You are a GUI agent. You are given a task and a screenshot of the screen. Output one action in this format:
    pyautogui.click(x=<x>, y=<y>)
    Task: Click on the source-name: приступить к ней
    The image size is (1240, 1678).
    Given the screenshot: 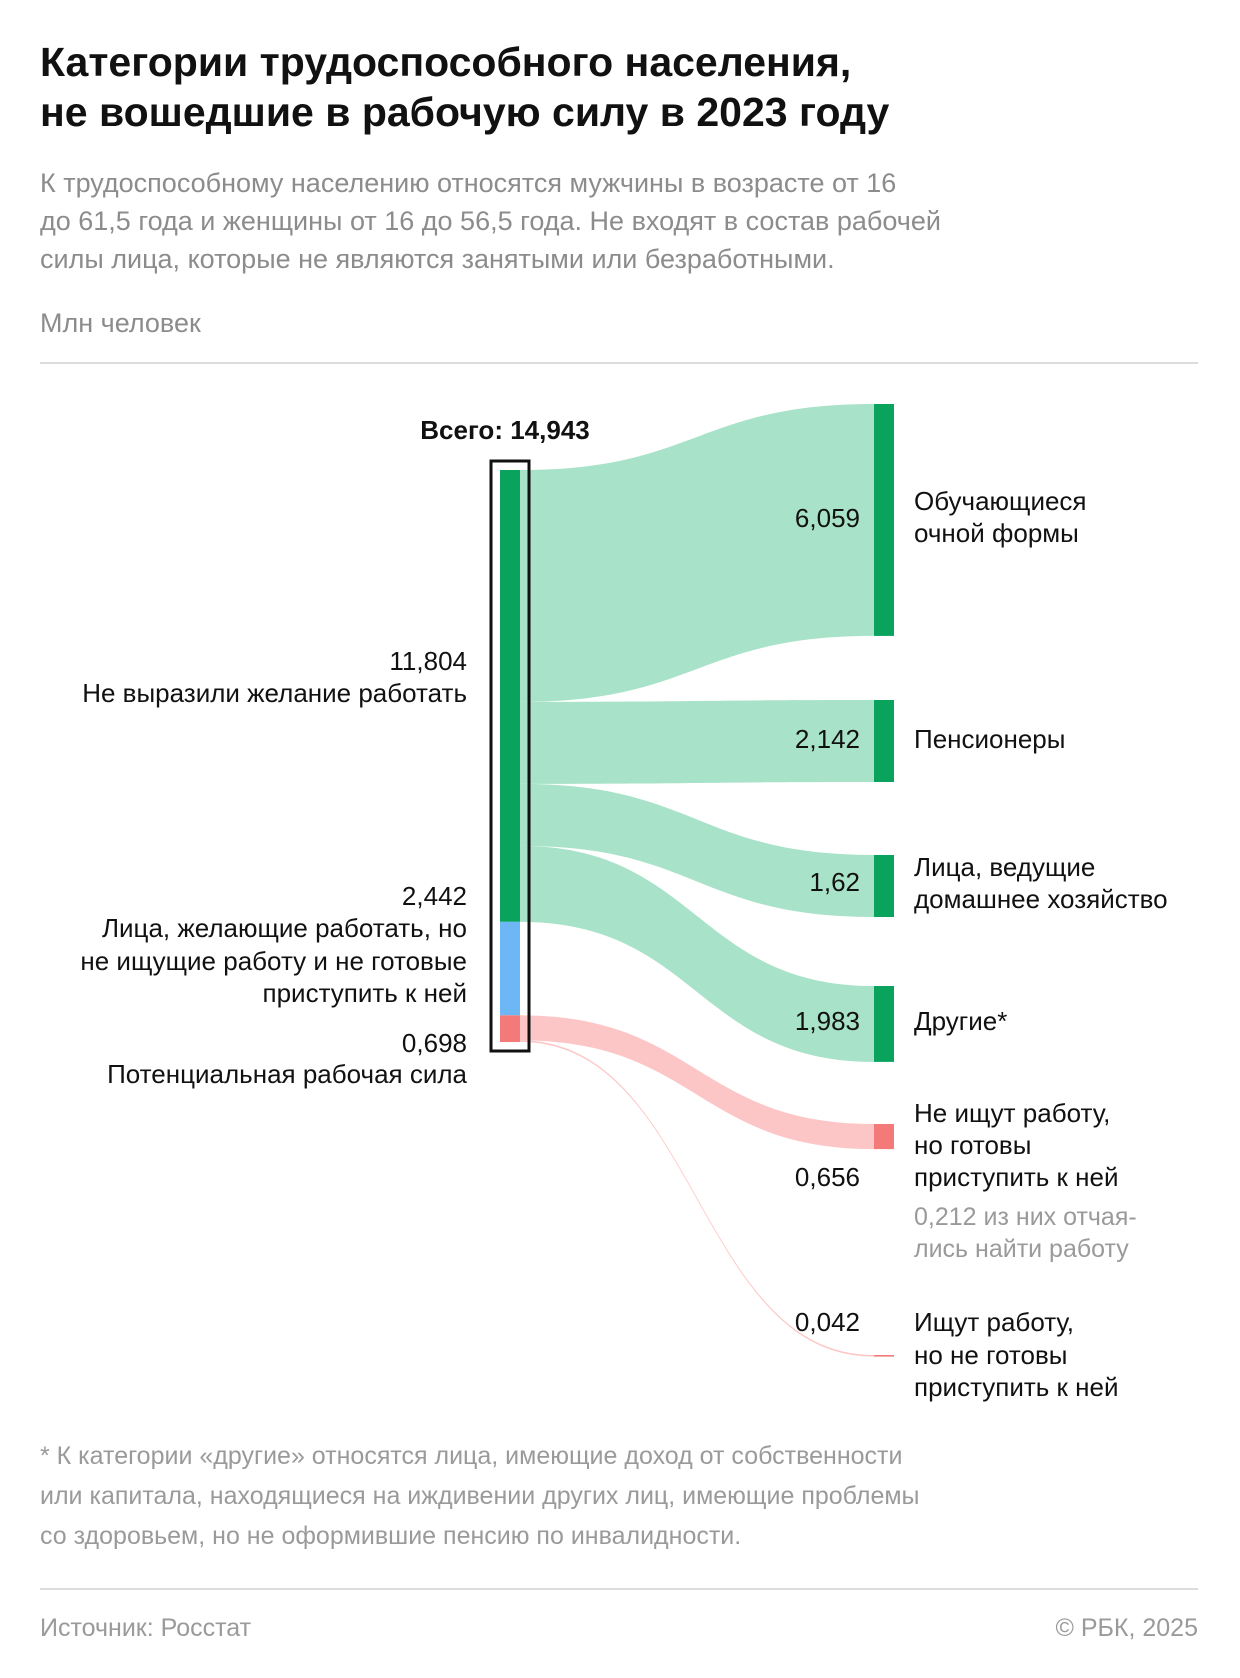 What is the action you would take?
    pyautogui.click(x=365, y=993)
    